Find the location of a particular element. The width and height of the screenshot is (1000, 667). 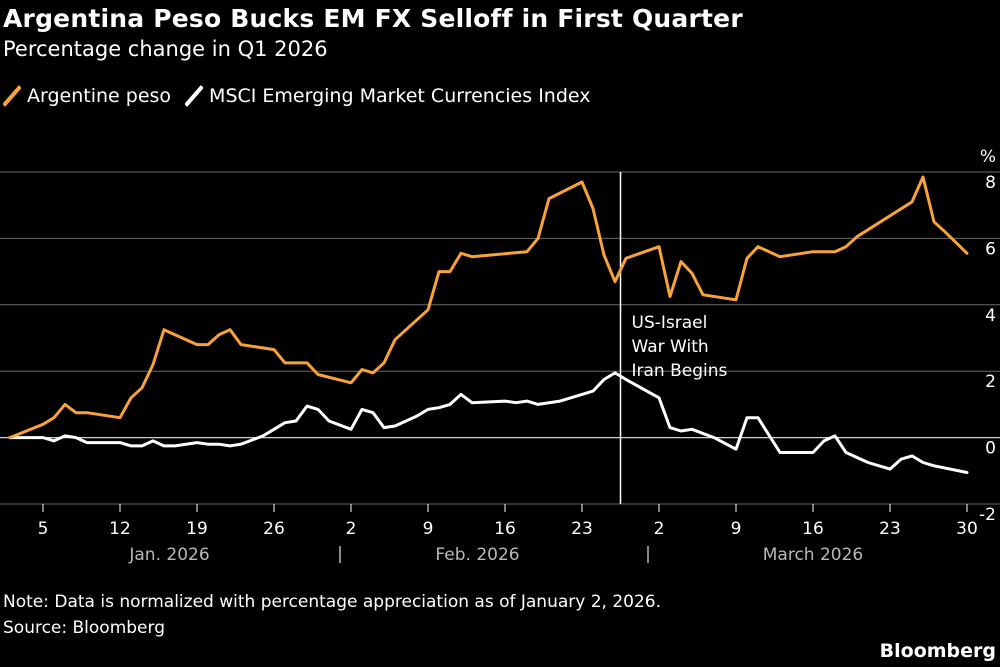

x-tick-label: 12 is located at coordinates (120, 529).